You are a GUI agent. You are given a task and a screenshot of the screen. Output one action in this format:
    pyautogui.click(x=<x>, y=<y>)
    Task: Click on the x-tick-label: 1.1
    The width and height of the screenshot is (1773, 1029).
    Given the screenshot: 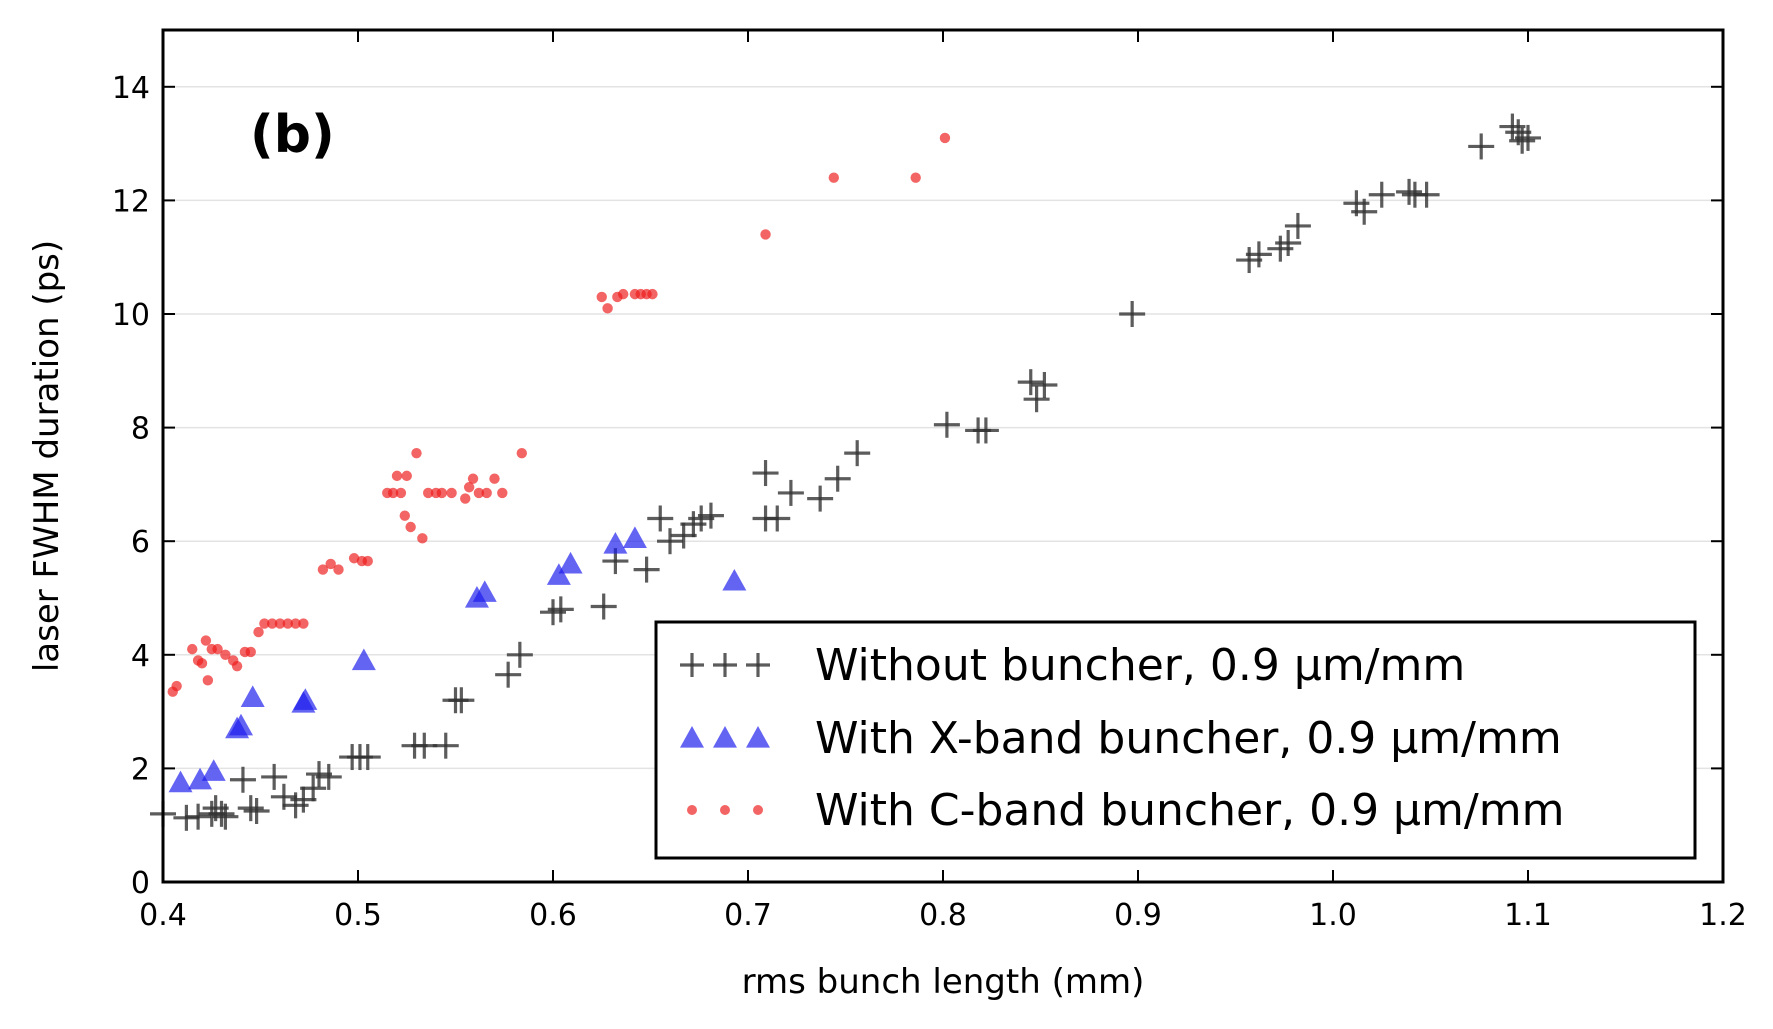 What is the action you would take?
    pyautogui.click(x=1528, y=915)
    